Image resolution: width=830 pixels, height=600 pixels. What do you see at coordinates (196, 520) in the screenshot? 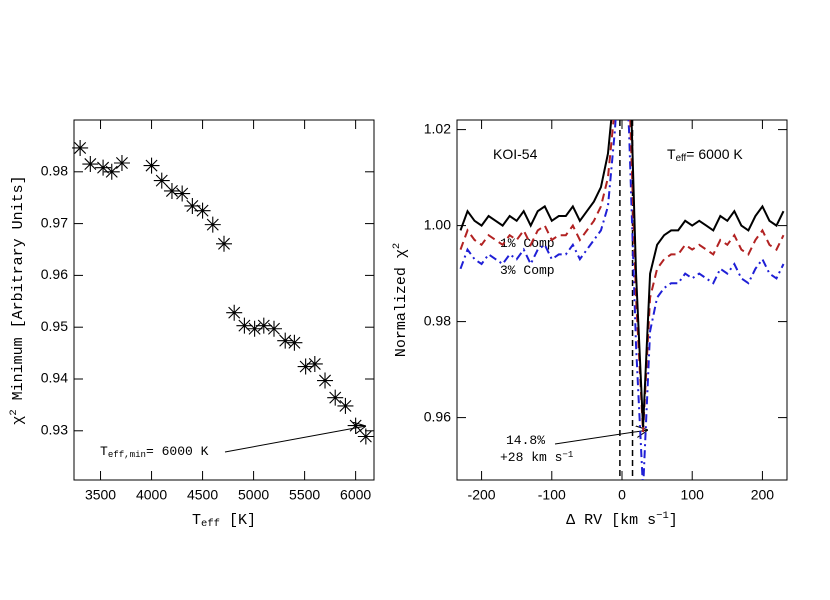
I see `x-axis-label-part: T` at bounding box center [196, 520].